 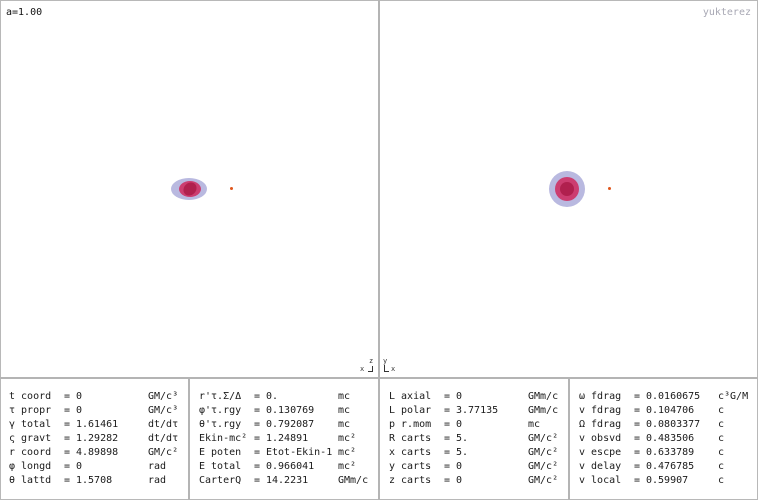 I want to click on readout-value: 0.130769, so click(x=290, y=410).